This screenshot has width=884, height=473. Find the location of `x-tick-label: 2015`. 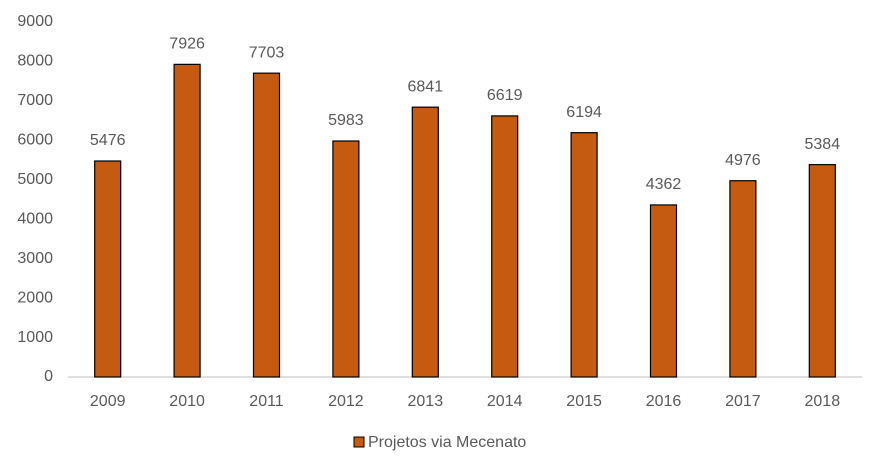

x-tick-label: 2015 is located at coordinates (584, 401).